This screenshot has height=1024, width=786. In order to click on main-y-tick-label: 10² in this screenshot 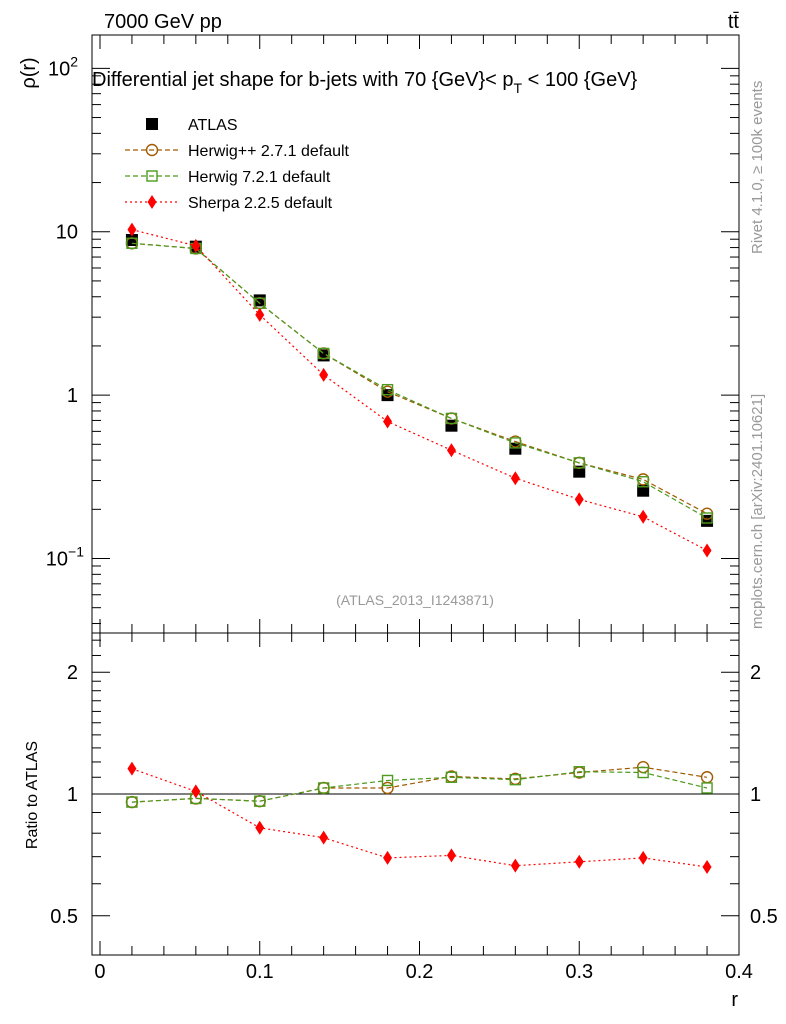, I will do `click(63, 66)`.